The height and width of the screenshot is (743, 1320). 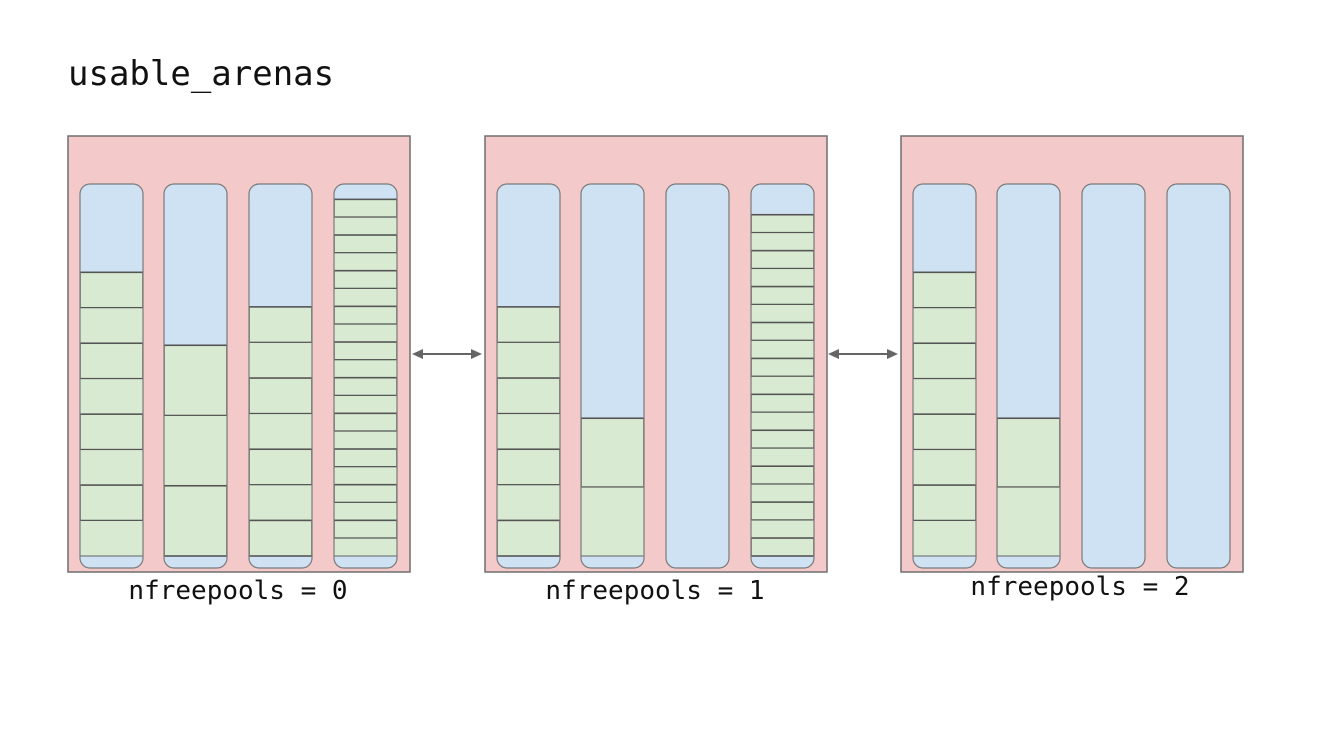 What do you see at coordinates (612, 376) in the screenshot?
I see `pool-1-1-outline` at bounding box center [612, 376].